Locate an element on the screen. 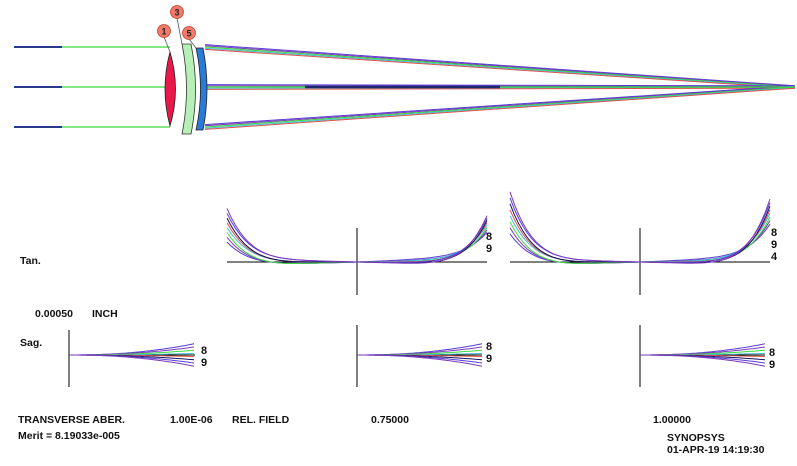 This screenshot has height=466, width=797. sag-field-075-wavelength-label: 8 is located at coordinates (489, 347).